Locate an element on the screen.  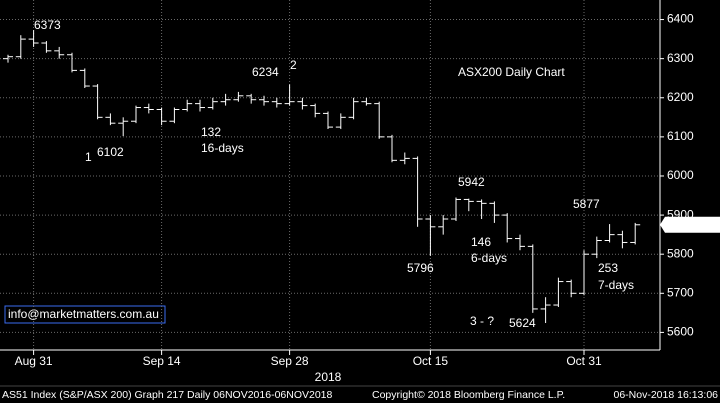
x-tick-label: Sep 14 is located at coordinates (162, 361).